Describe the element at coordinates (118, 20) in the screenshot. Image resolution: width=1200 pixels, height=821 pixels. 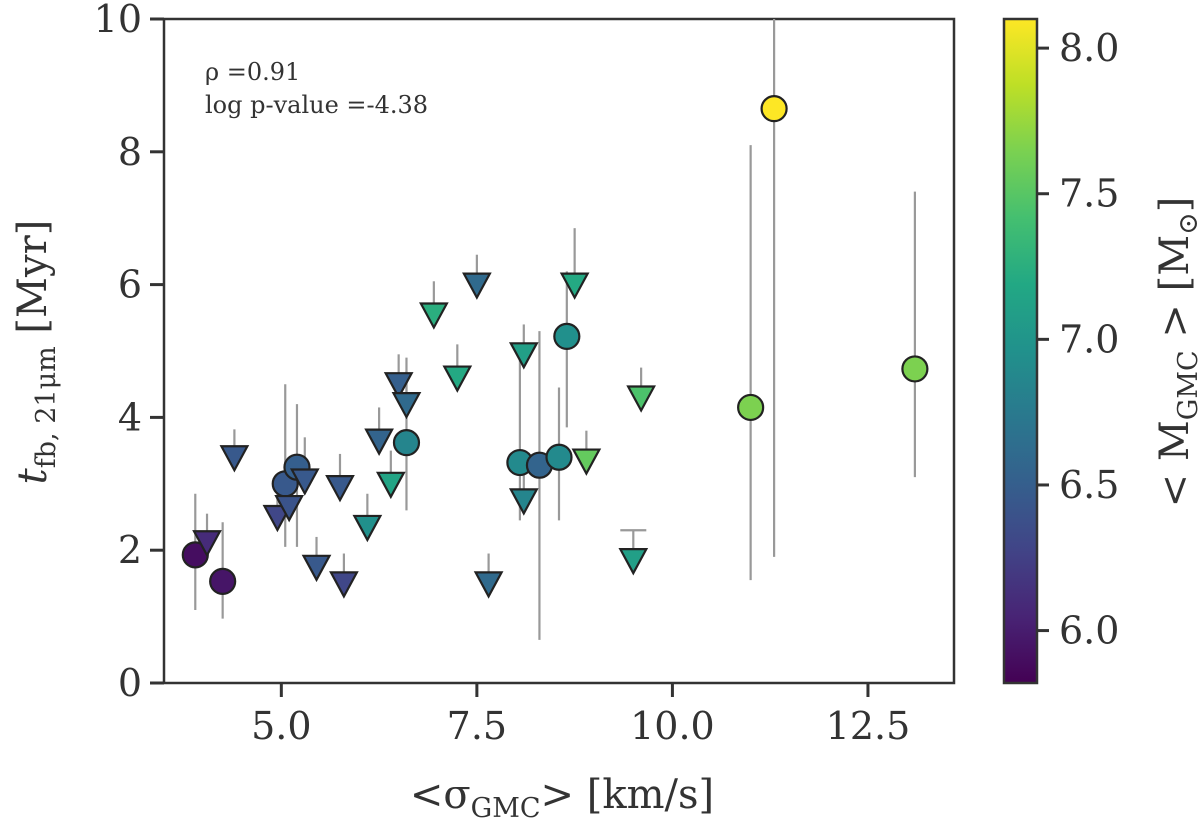
I see `y-tick-label: 10` at that location.